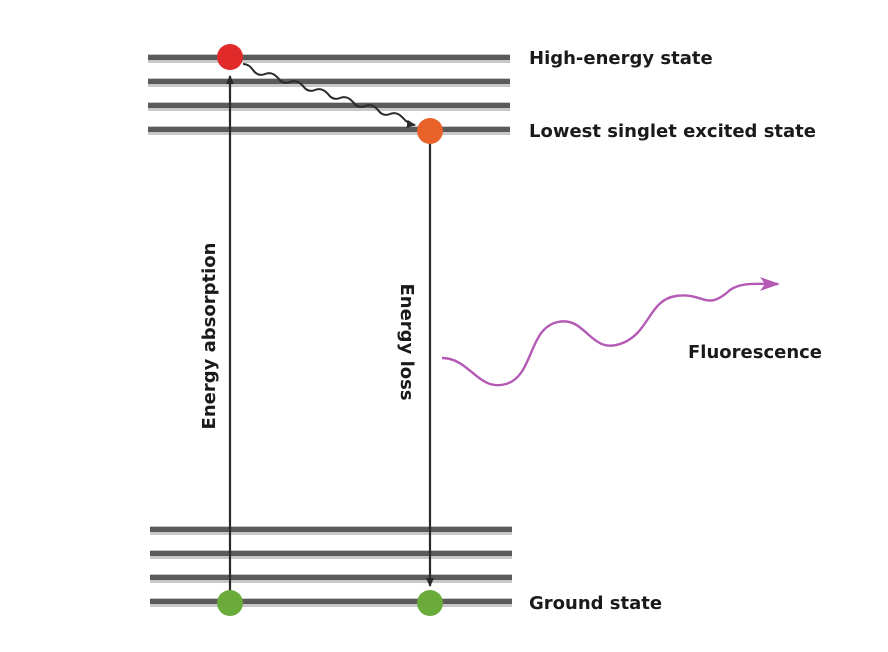 The height and width of the screenshot is (652, 888). What do you see at coordinates (430, 131) in the screenshot?
I see `singlet-electron` at bounding box center [430, 131].